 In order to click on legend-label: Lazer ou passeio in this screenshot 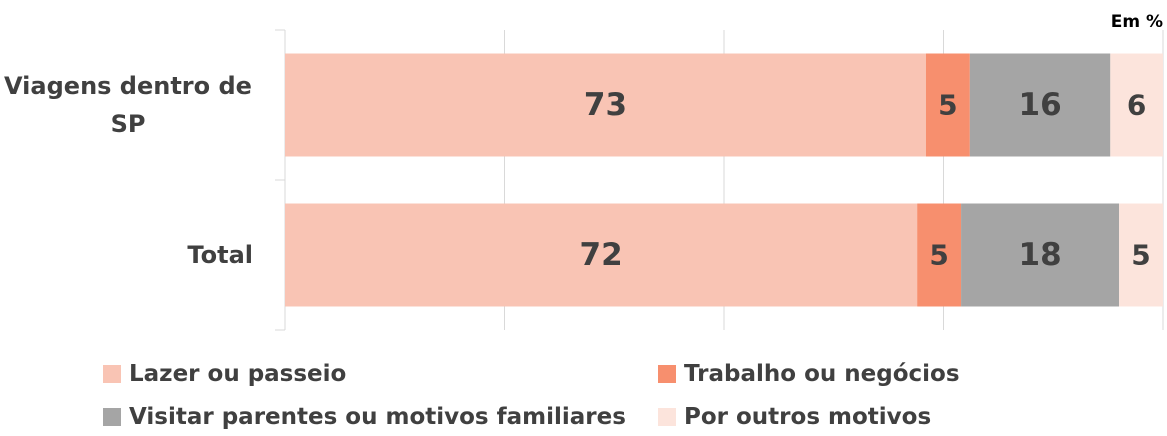, I will do `click(238, 374)`.